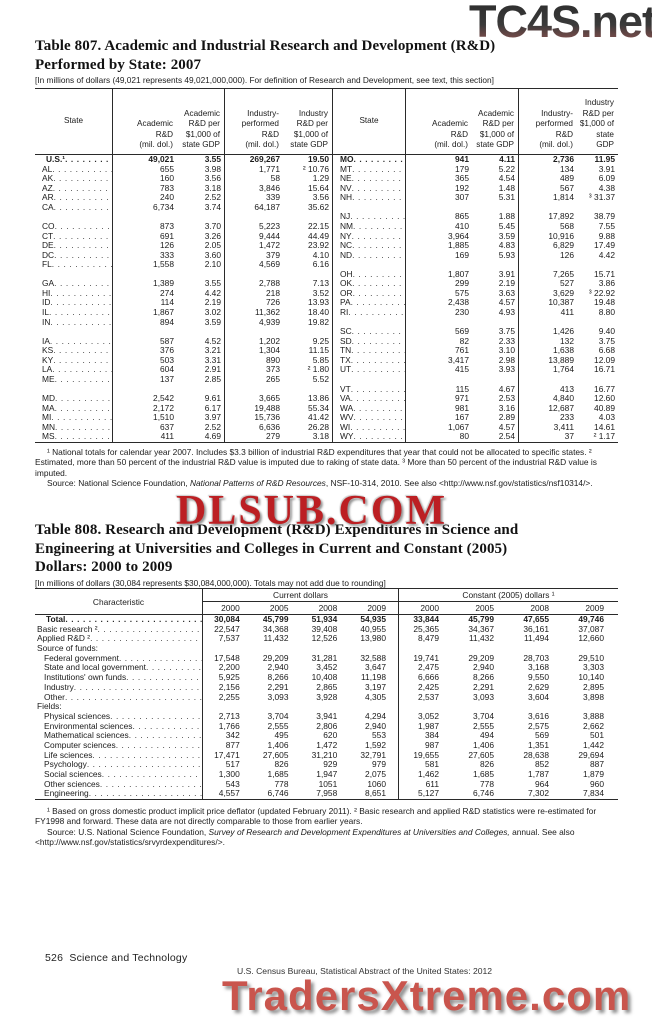 The height and width of the screenshot is (1024, 652). What do you see at coordinates (308, 312) in the screenshot?
I see `value-cell: 18.40` at bounding box center [308, 312].